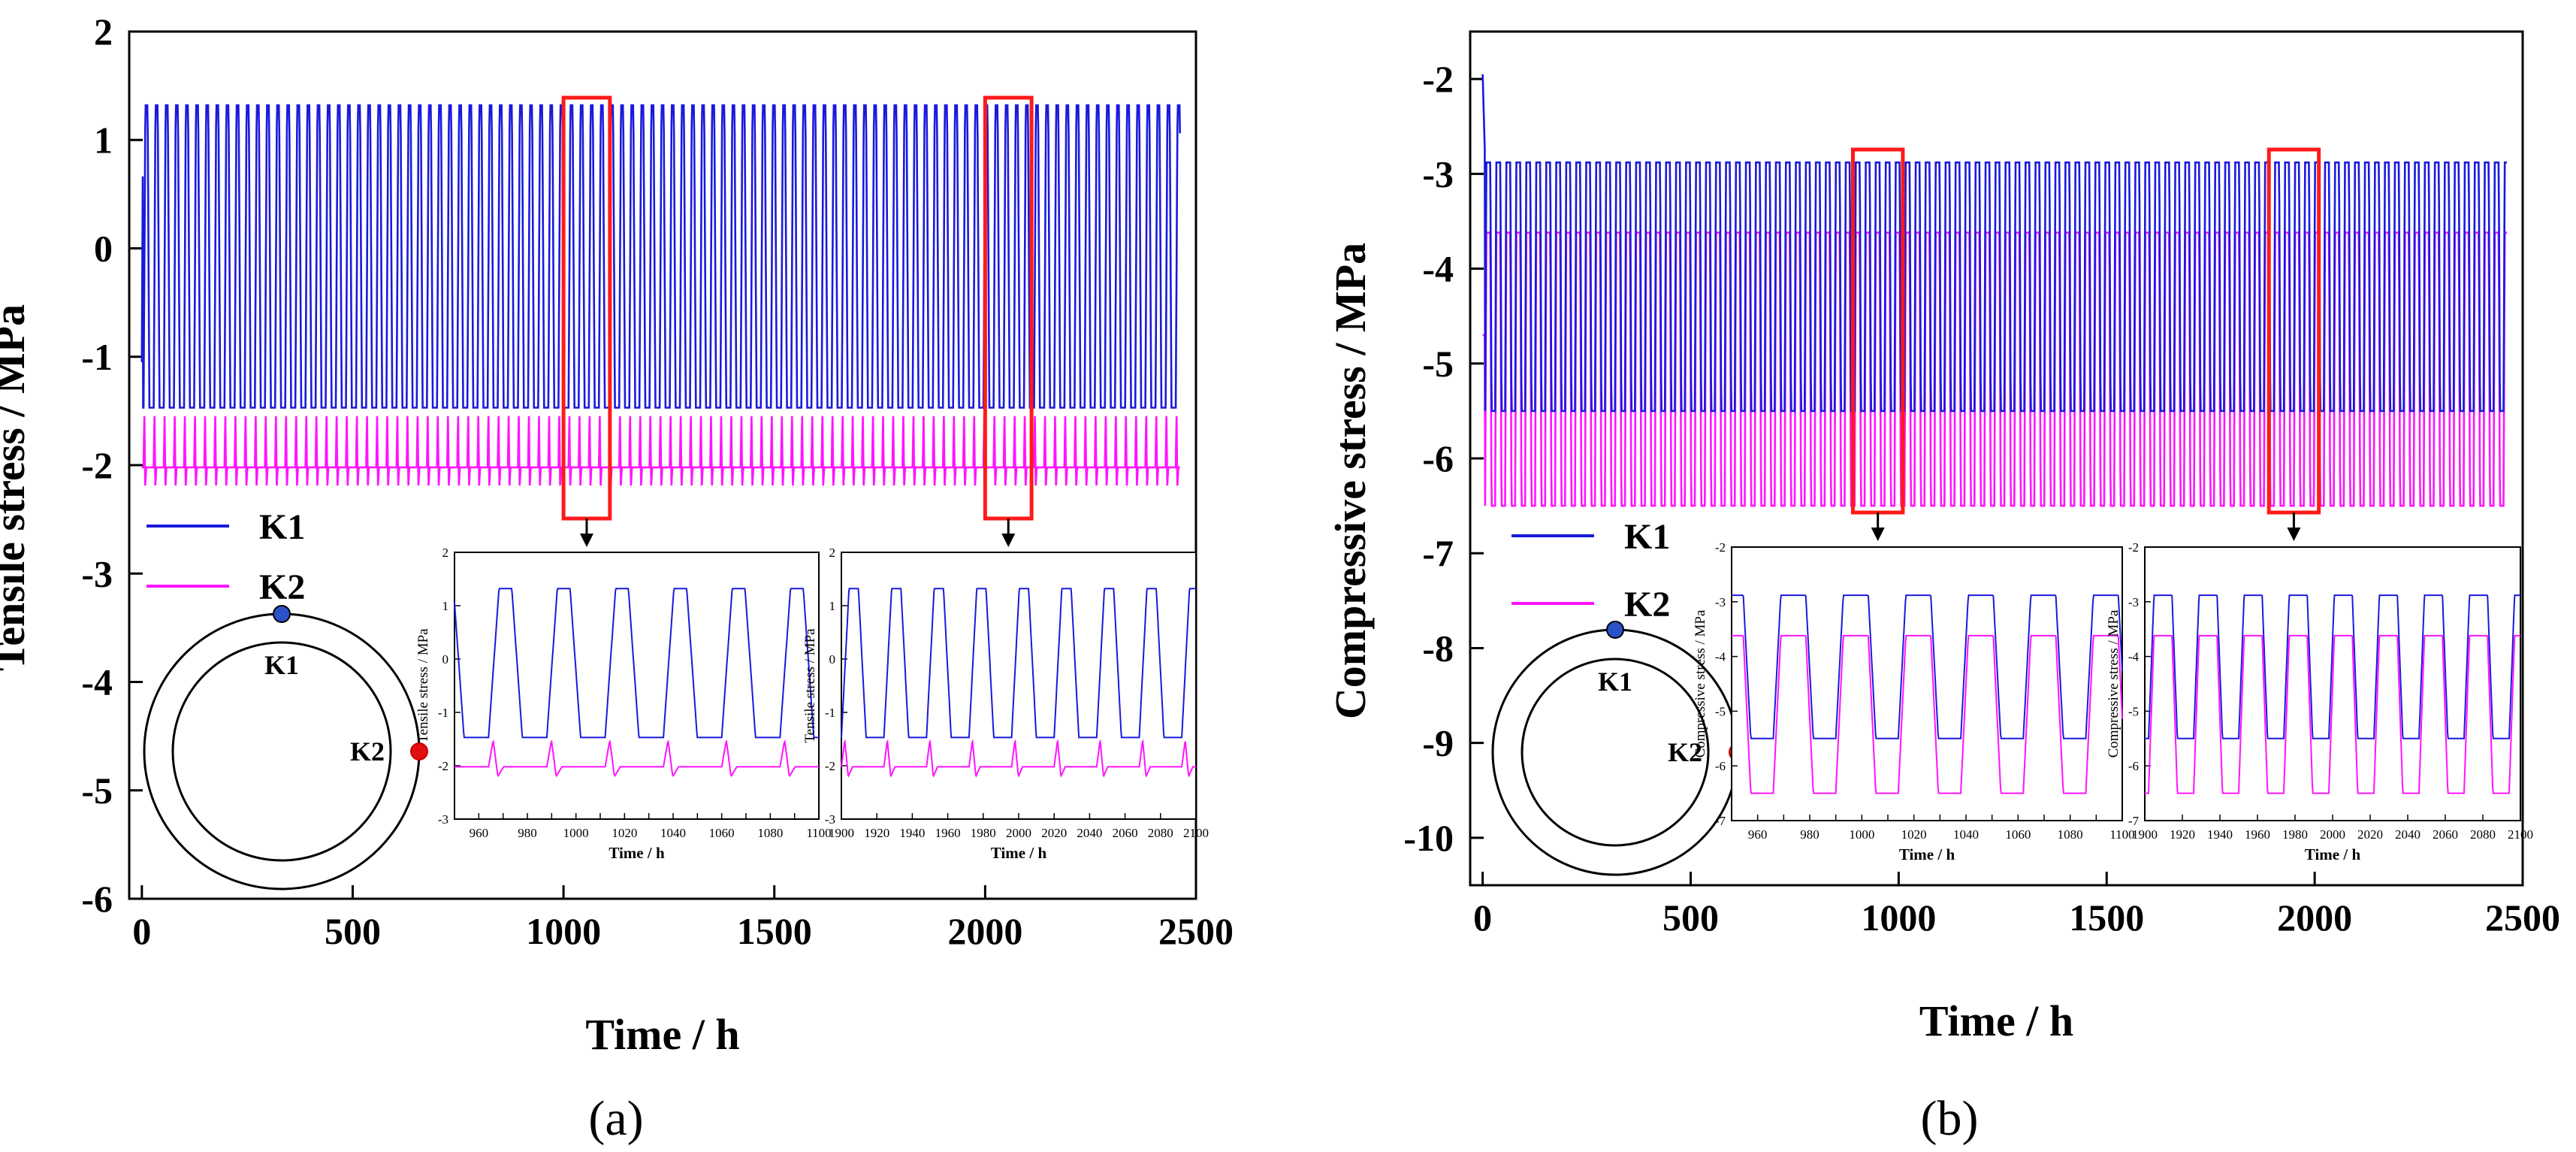 This screenshot has width=2576, height=1152. Describe the element at coordinates (1428, 838) in the screenshot. I see `y-tick-label: -10` at that location.